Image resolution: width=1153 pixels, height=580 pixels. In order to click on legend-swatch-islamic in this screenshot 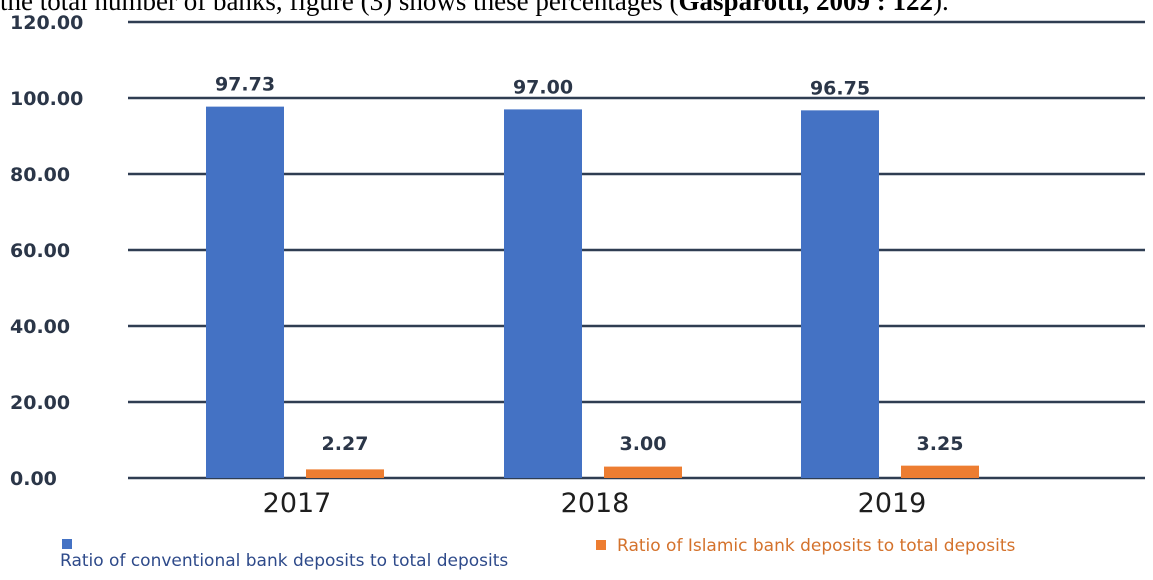, I will do `click(601, 545)`.